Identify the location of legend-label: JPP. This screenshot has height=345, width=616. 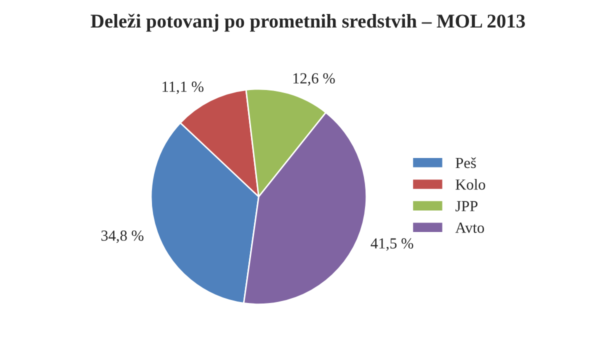
(467, 206).